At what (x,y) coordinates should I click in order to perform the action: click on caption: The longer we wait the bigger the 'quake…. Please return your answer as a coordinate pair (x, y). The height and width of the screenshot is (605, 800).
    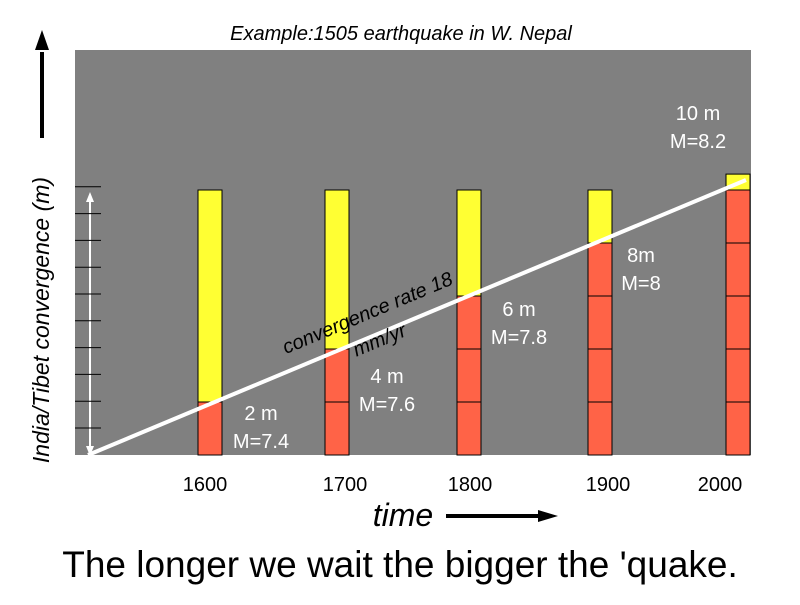
    Looking at the image, I should click on (400, 564).